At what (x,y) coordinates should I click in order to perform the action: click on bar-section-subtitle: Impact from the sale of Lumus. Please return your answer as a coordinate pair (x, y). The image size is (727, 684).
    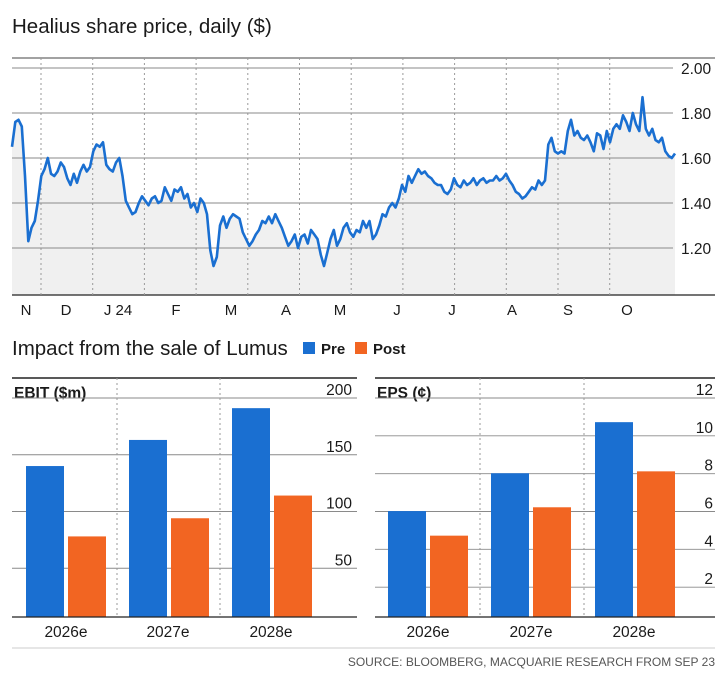
    Looking at the image, I should click on (150, 348).